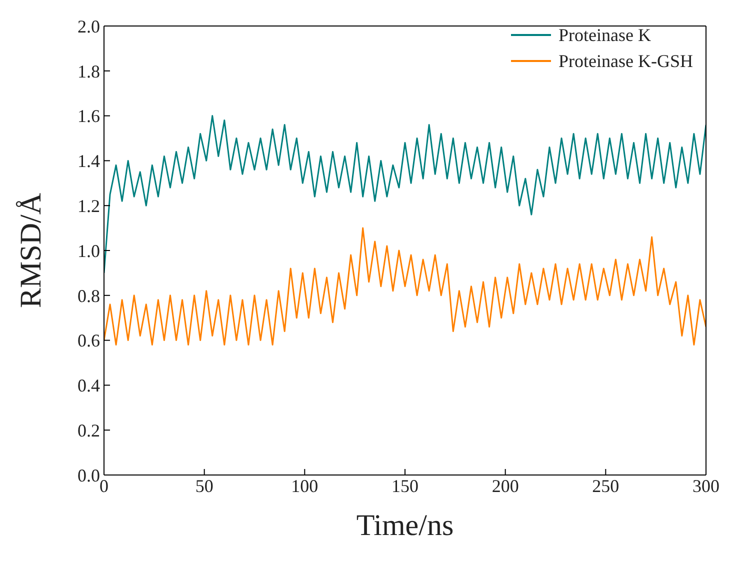 This screenshot has height=563, width=737. Describe the element at coordinates (31, 250) in the screenshot. I see `y-axis-title: RMSD/Å` at that location.